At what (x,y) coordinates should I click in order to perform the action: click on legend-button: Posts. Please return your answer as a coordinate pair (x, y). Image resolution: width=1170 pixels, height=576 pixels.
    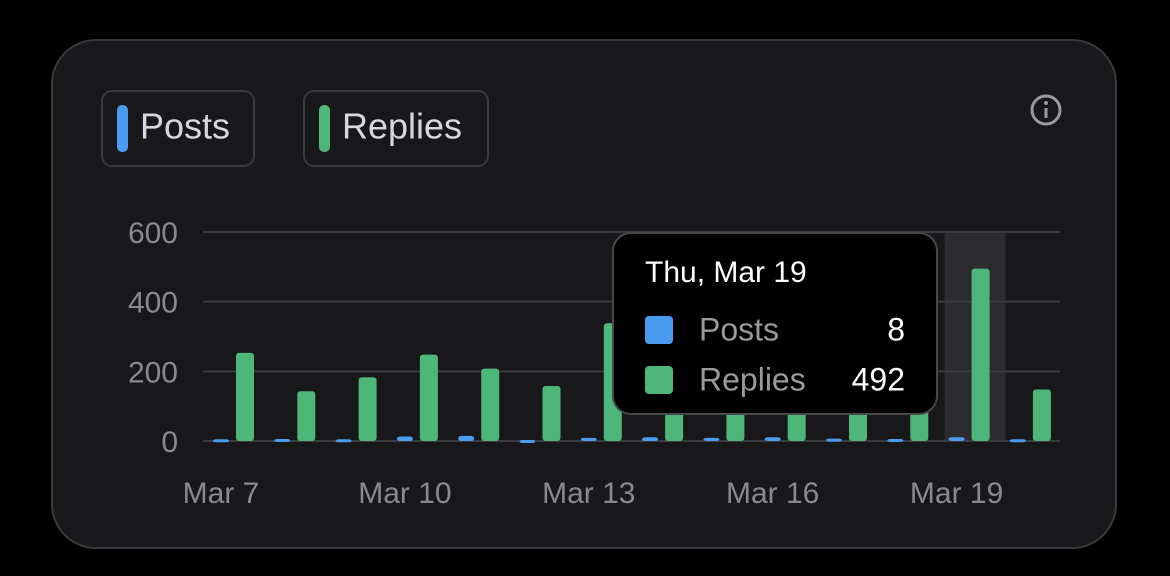
    Looking at the image, I should click on (178, 128).